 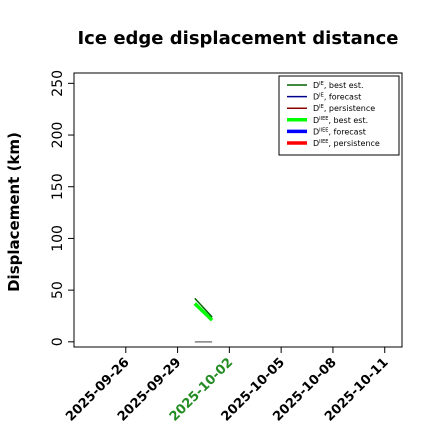 What do you see at coordinates (58, 290) in the screenshot?
I see `y-tick-label: 50` at bounding box center [58, 290].